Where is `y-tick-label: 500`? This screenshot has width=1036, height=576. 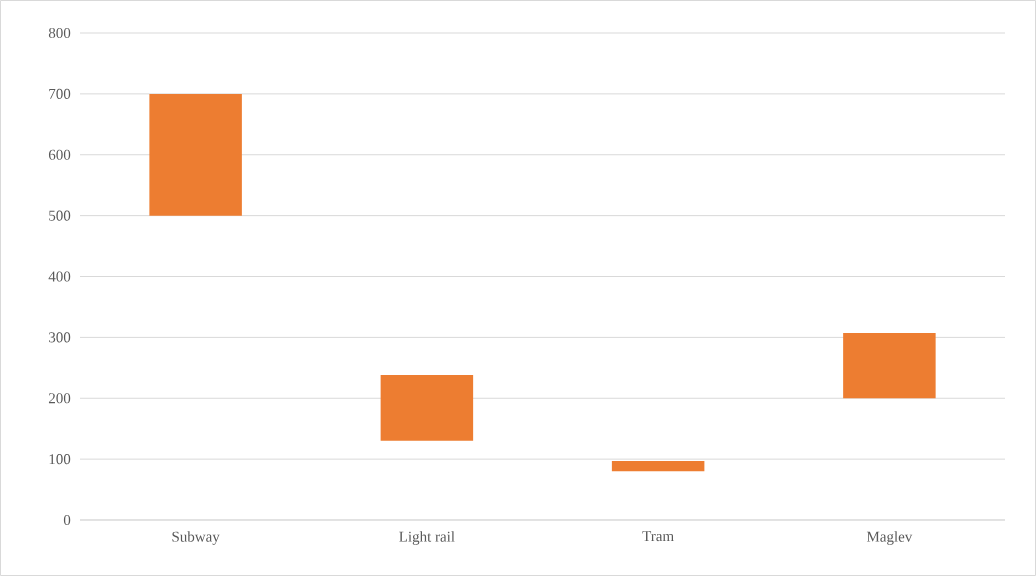
y-tick-label: 500 is located at coordinates (60, 215).